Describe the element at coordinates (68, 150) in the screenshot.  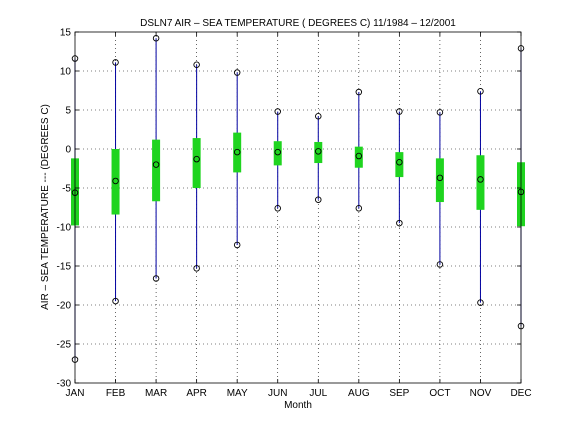
I see `y-tick-label: 0` at that location.